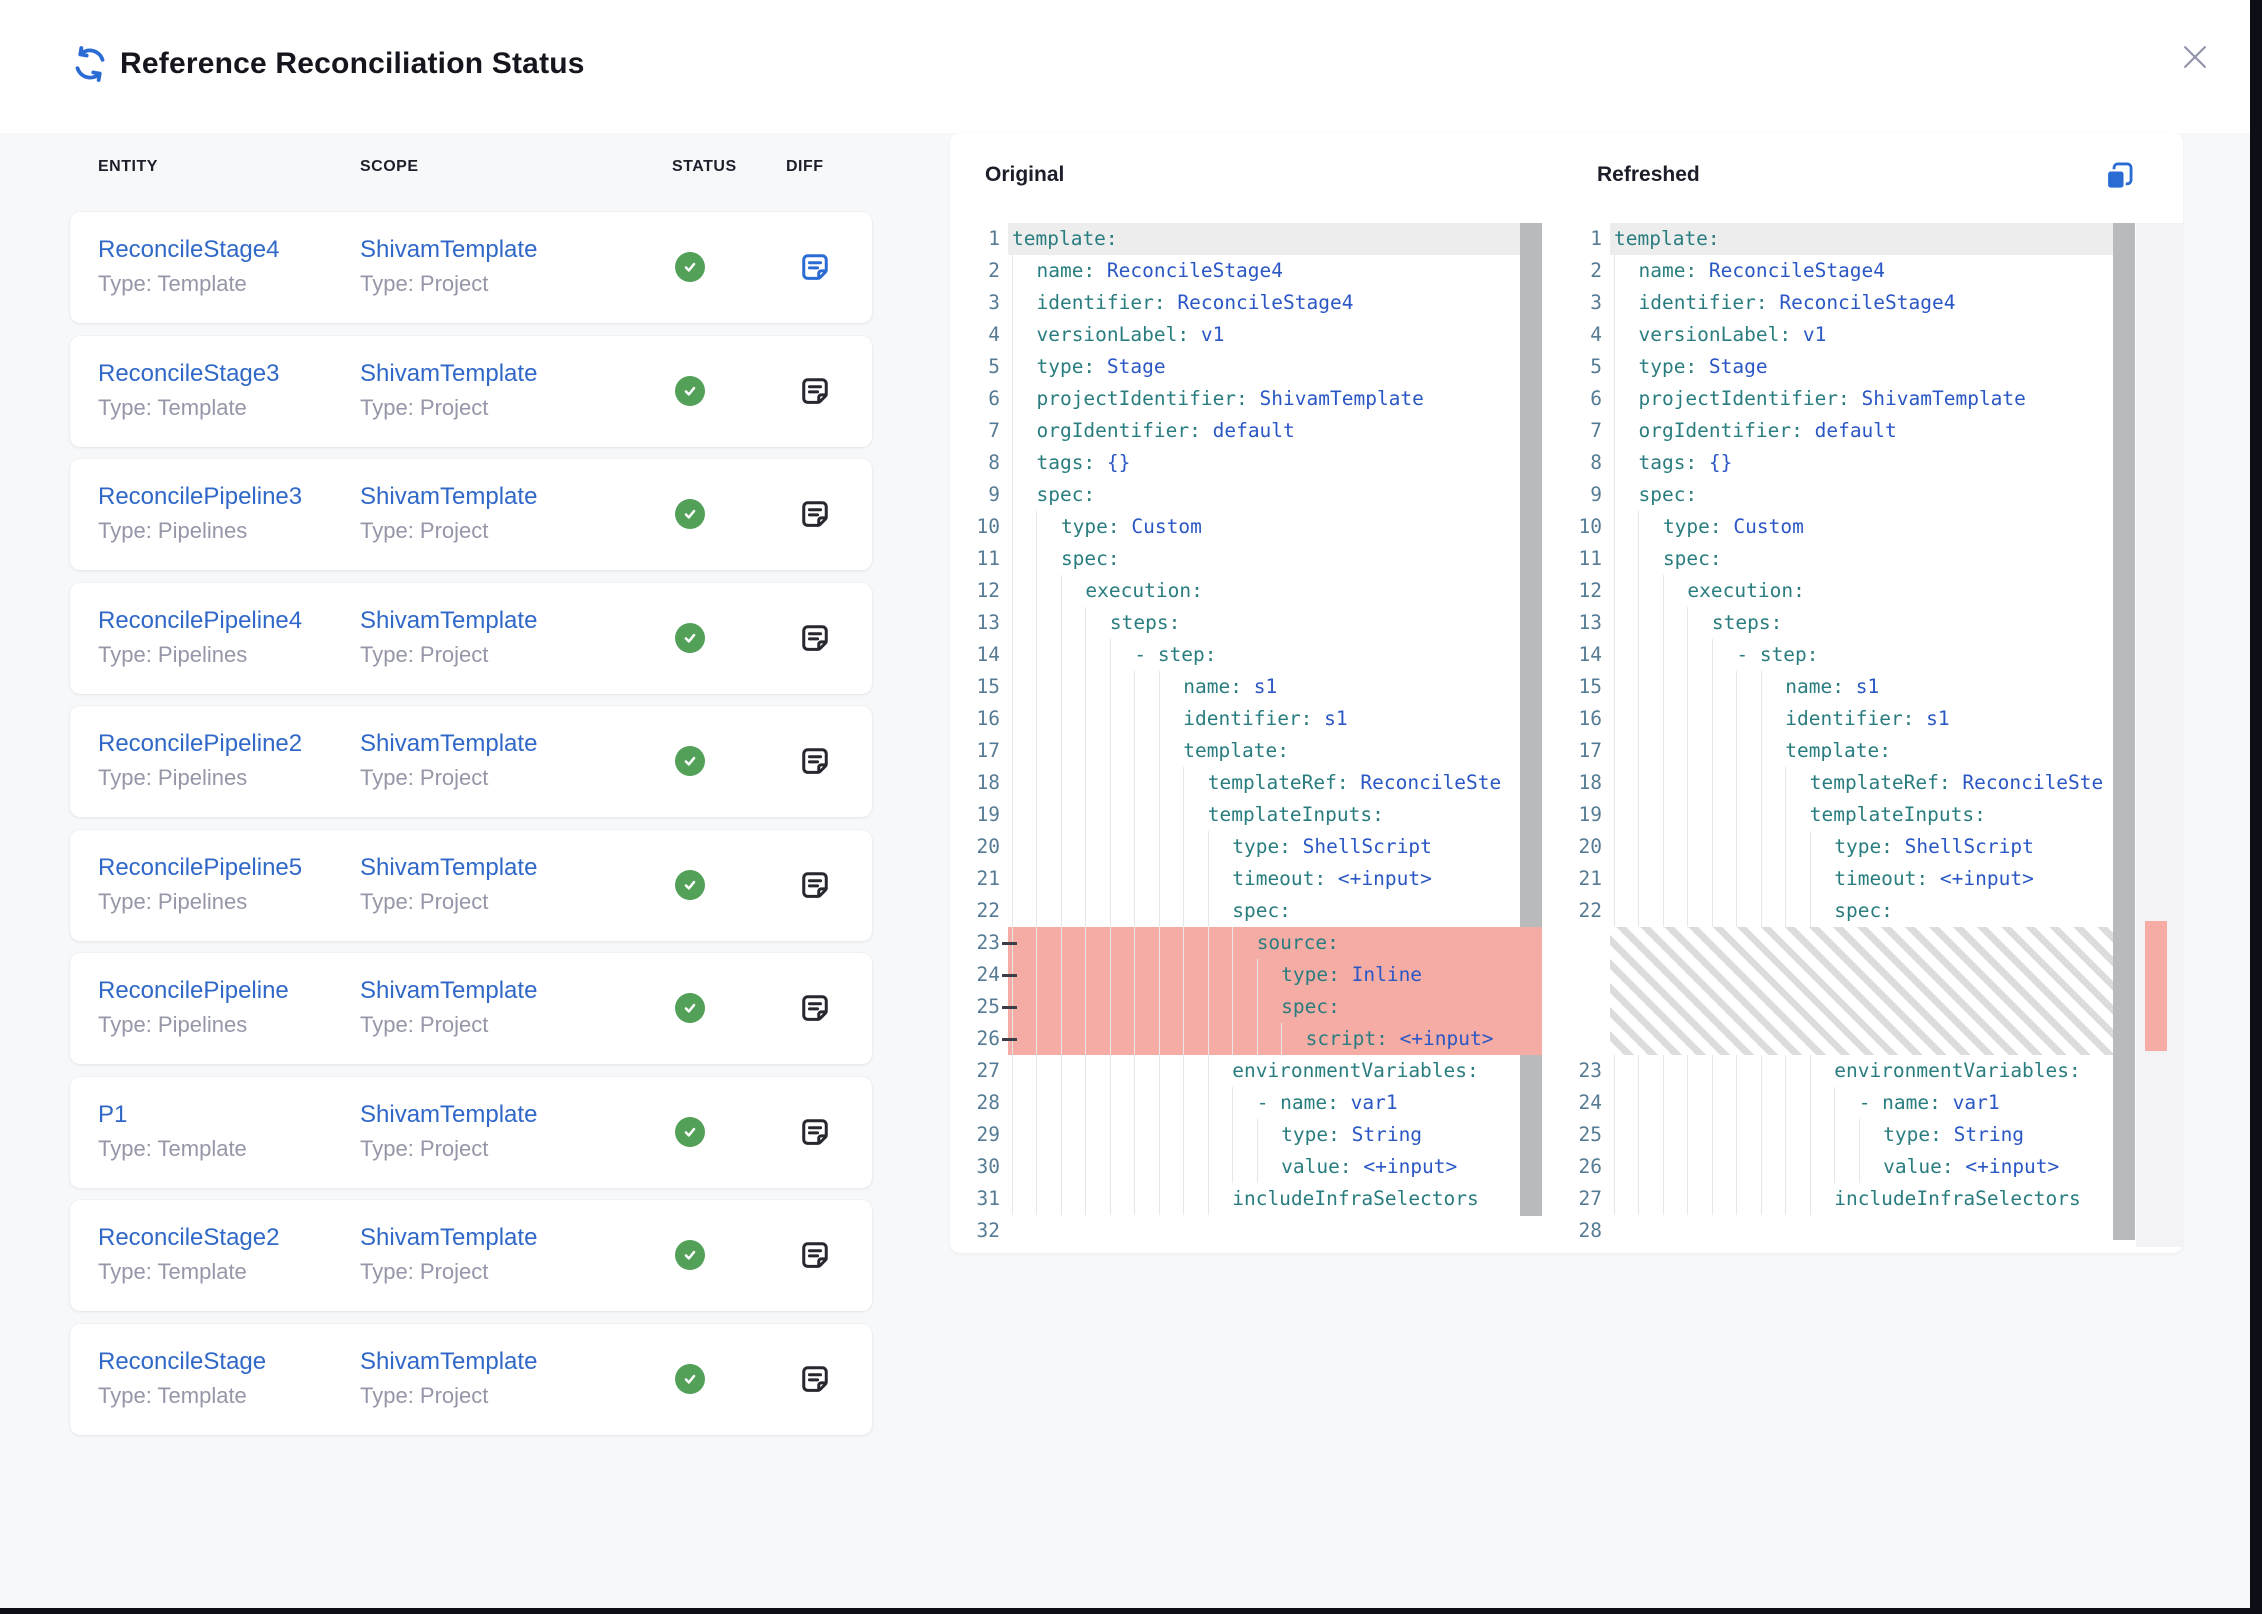 The height and width of the screenshot is (1614, 2262). Describe the element at coordinates (189, 1237) in the screenshot. I see `entity-link: ReconcileStage2` at that location.